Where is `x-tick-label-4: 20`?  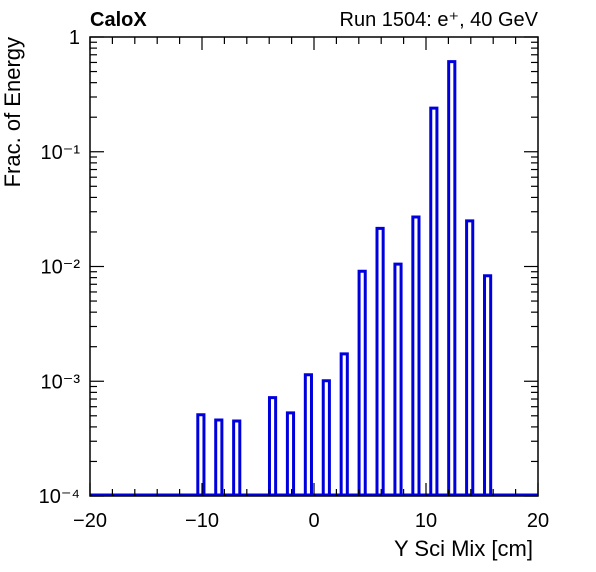 x-tick-label-4: 20 is located at coordinates (538, 521).